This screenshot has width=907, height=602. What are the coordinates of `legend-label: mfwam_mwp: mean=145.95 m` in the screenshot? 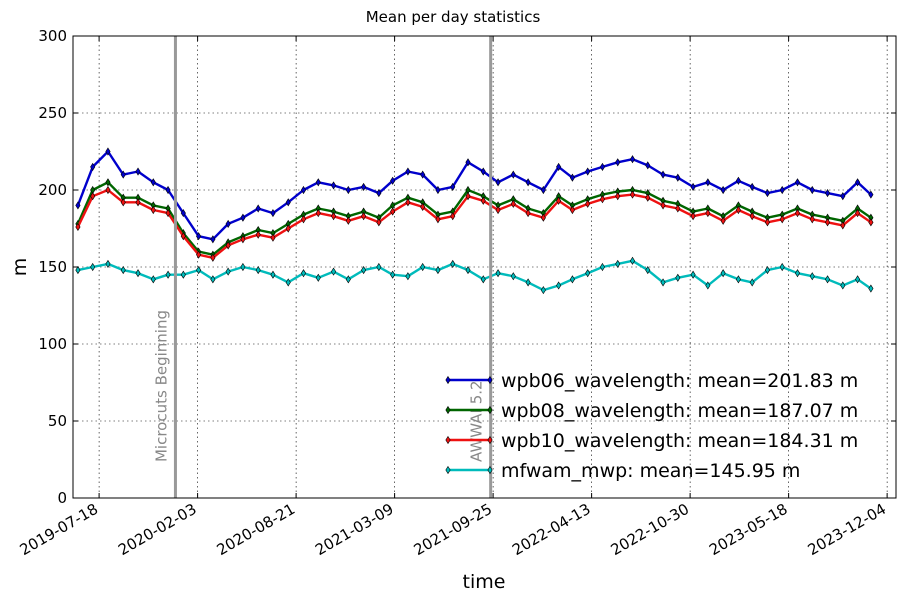 It's located at (650, 471).